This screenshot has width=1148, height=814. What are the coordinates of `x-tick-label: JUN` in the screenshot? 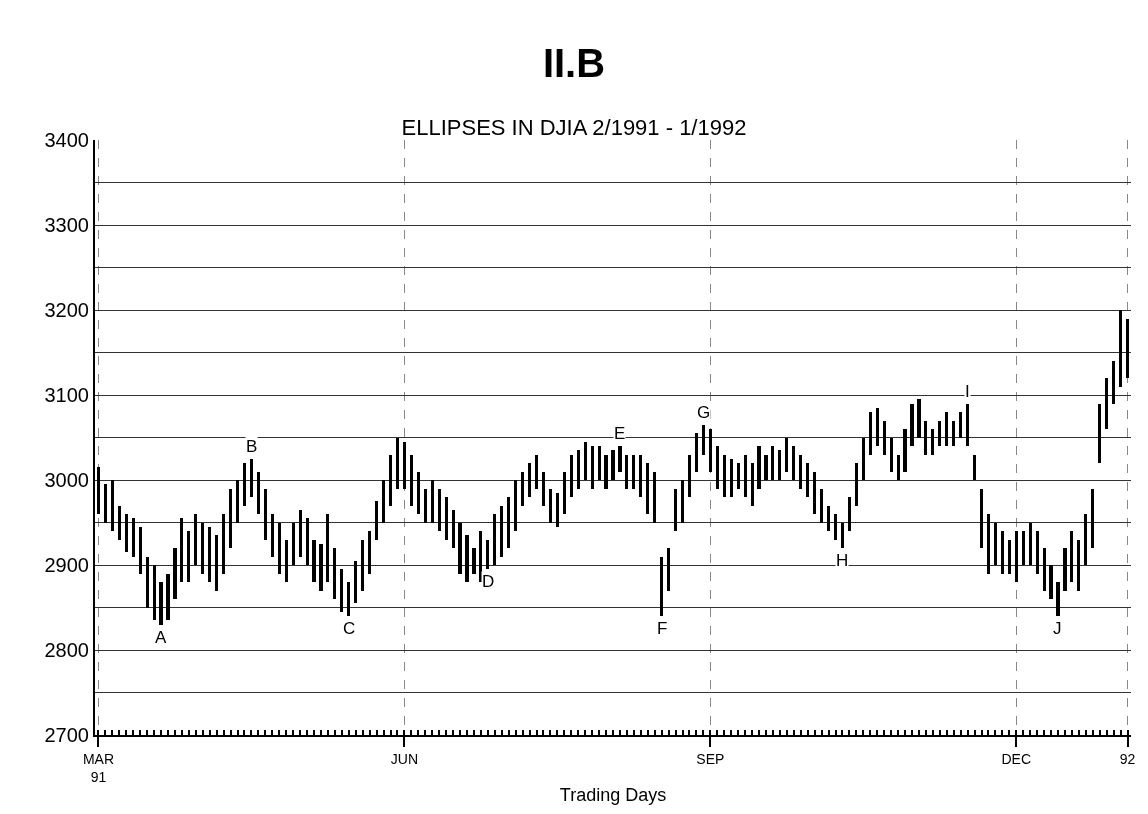 It's located at (404, 758).